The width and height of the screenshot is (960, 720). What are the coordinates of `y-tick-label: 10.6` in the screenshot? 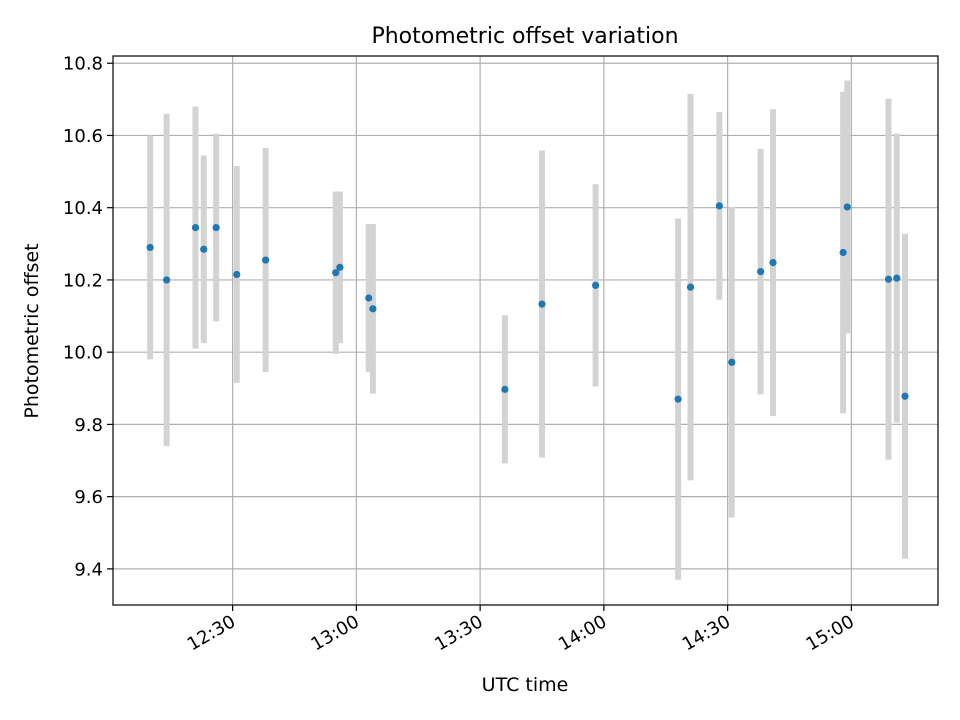 It's located at (83, 136).